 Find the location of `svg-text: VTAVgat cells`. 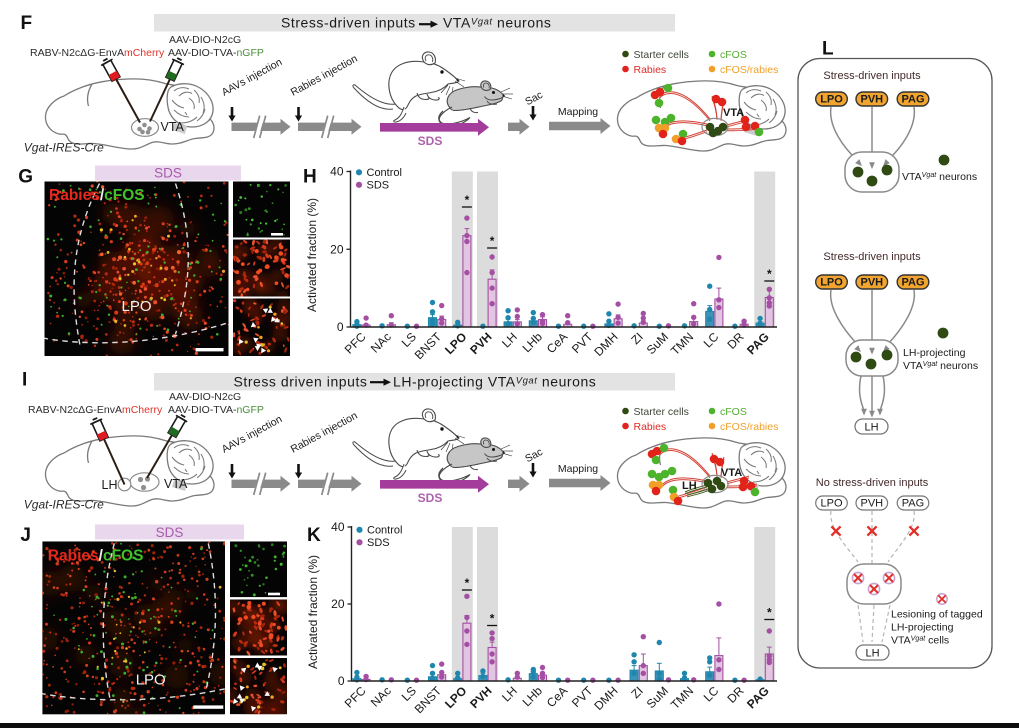

svg-text: VTAVgat cells is located at coordinates (920, 641).